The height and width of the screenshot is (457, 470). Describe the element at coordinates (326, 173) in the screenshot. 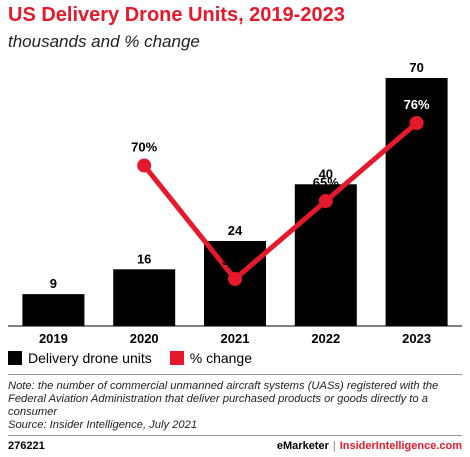

I see `bar-value-label-2022: 40` at that location.